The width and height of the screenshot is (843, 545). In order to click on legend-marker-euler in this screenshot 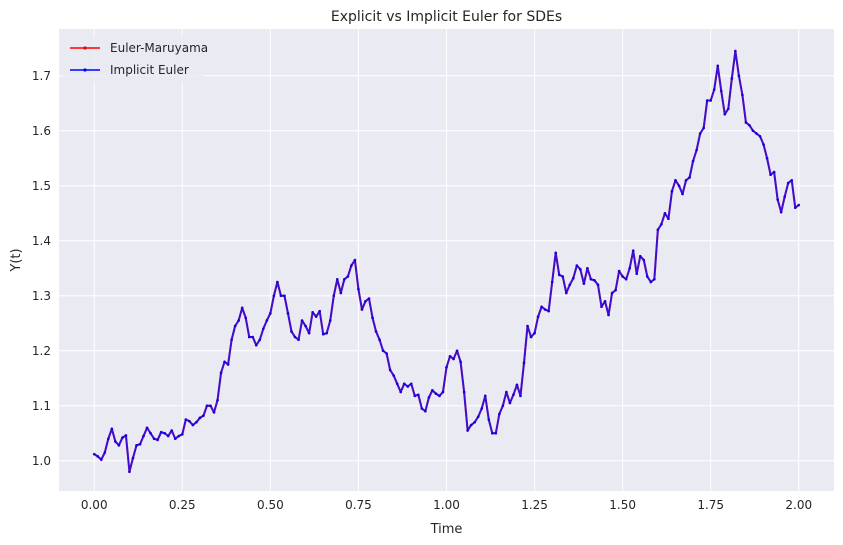, I will do `click(85, 48)`.